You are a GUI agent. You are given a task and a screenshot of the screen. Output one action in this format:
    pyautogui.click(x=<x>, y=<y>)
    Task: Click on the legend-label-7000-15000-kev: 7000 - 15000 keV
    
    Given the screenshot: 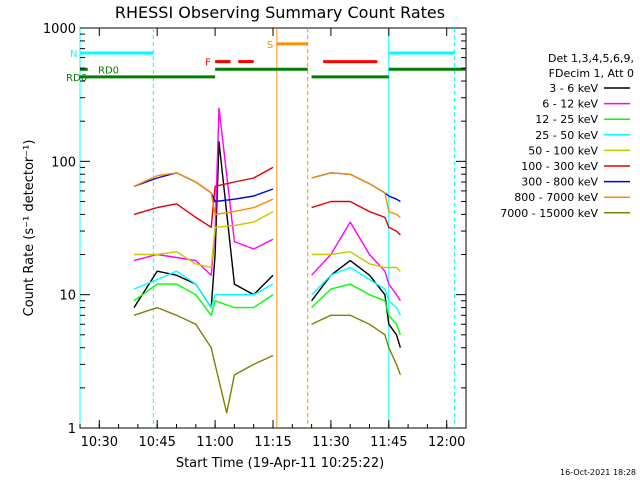 What is the action you would take?
    pyautogui.click(x=549, y=213)
    